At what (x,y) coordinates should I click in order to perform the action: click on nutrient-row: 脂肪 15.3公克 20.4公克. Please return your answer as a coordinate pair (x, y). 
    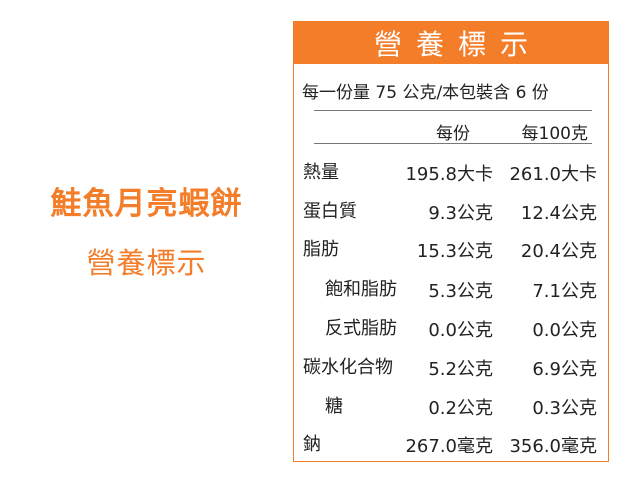
    Looking at the image, I should click on (451, 250).